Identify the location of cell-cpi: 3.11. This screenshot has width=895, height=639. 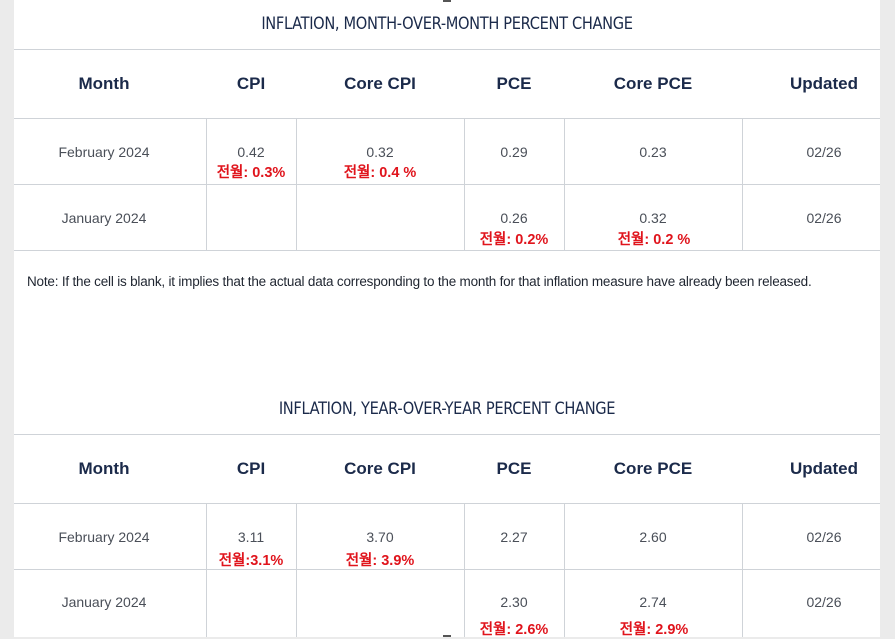
(251, 537).